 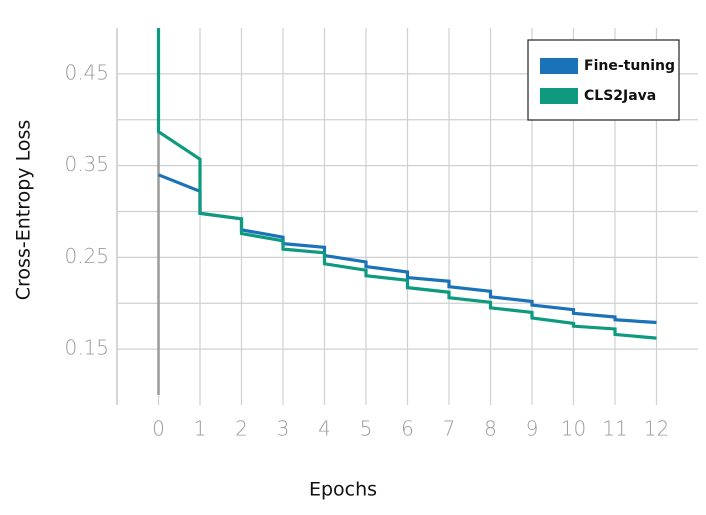 I want to click on legend-label: Fine-tuning, so click(x=629, y=66).